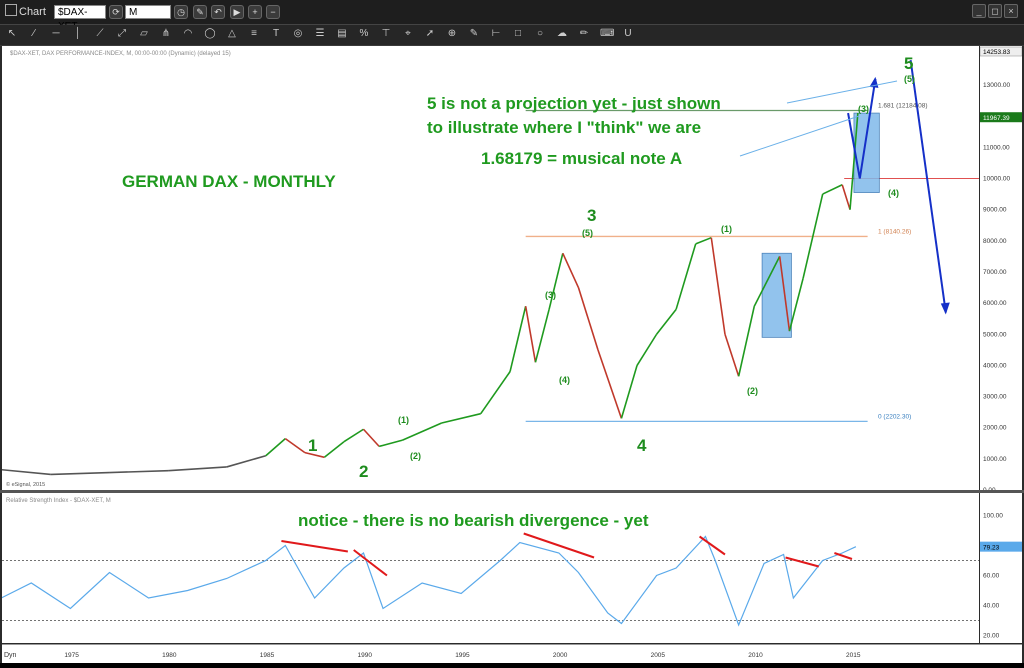 The image size is (1024, 668). I want to click on percent-icon: %, so click(364, 33).